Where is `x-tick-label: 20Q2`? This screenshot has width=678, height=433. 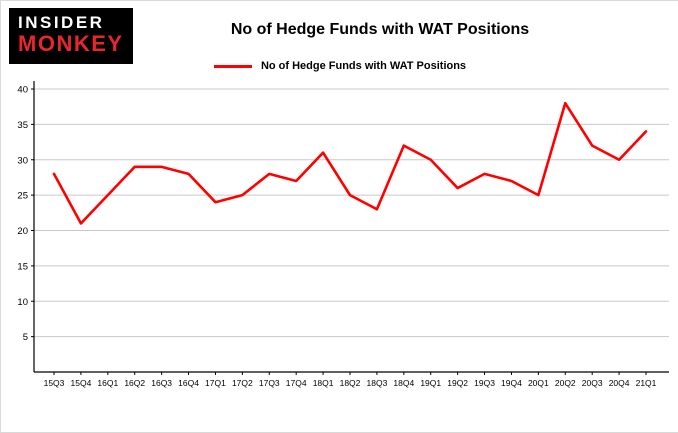 x-tick-label: 20Q2 is located at coordinates (565, 383).